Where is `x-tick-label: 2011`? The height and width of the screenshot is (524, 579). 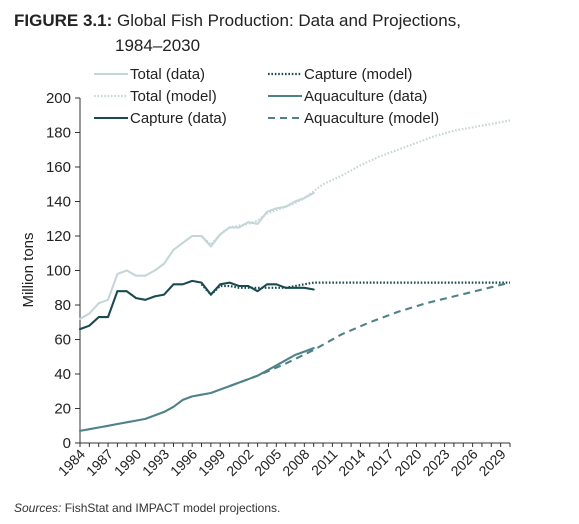
x-tick-label: 2011 is located at coordinates (324, 462).